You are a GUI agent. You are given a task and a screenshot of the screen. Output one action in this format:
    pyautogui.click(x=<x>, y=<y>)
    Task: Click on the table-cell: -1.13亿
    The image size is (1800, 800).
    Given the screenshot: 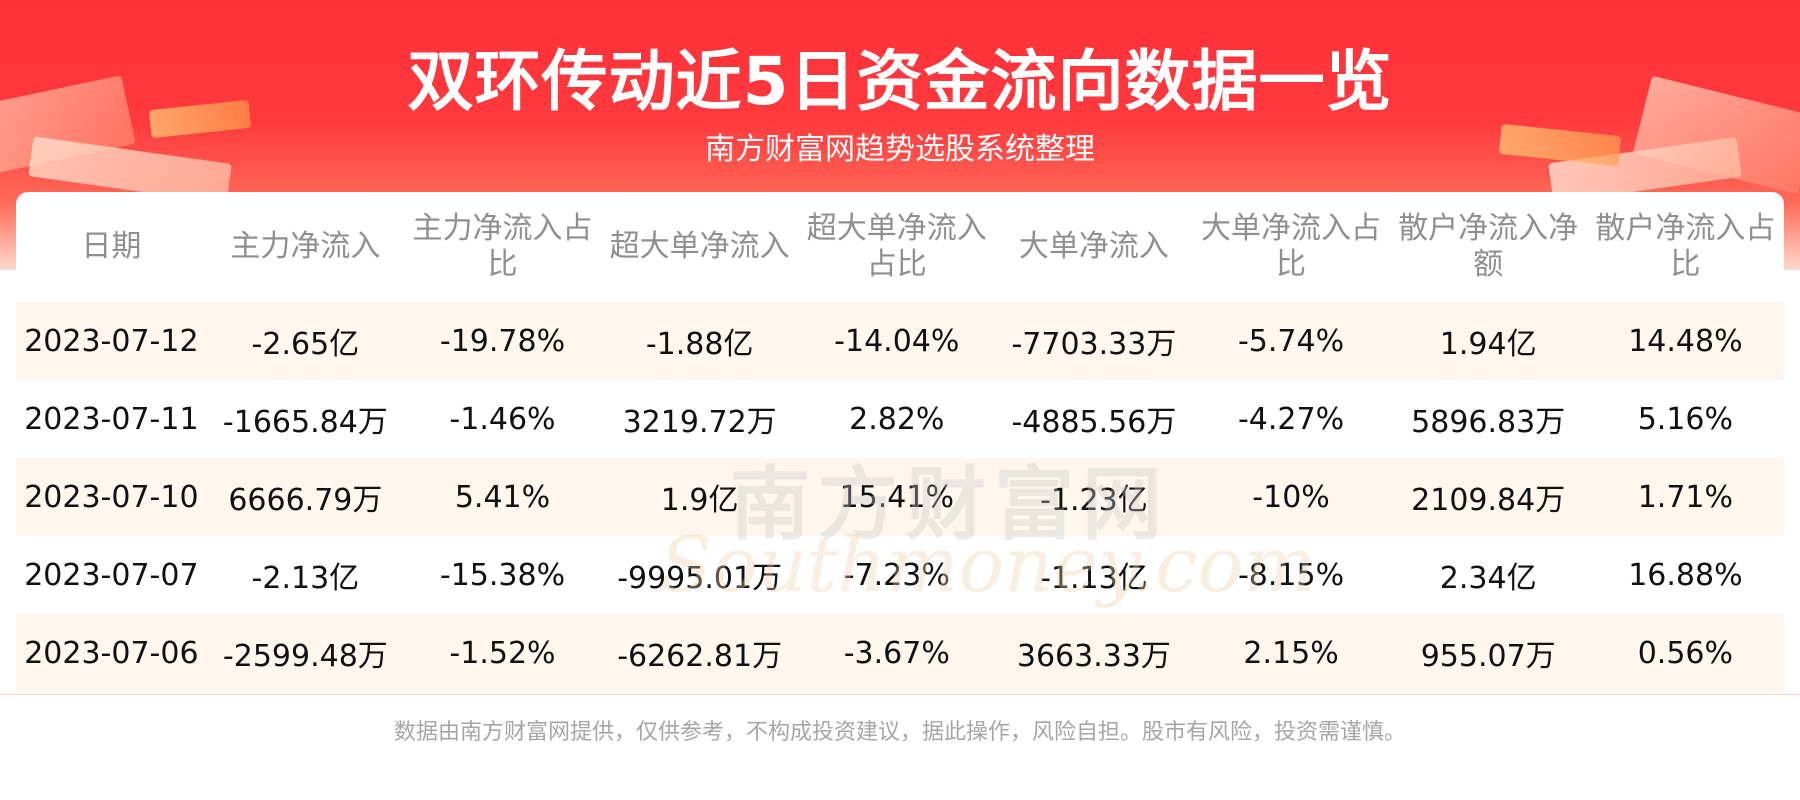 What is the action you would take?
    pyautogui.click(x=1094, y=578)
    